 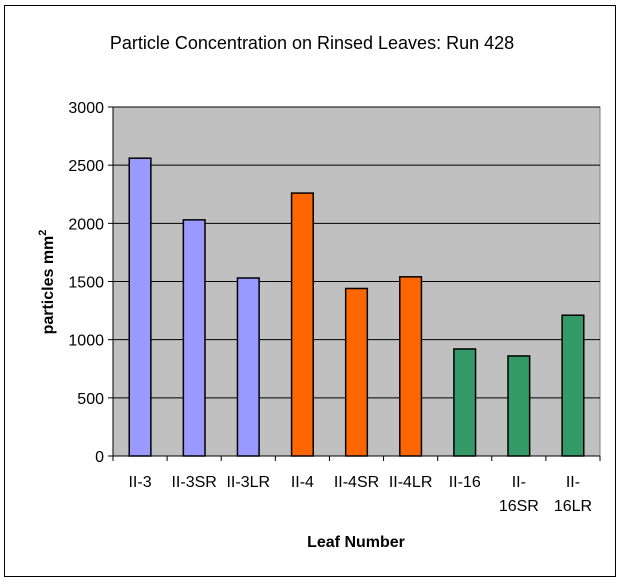 I want to click on x-tick-label-line: II-16, so click(x=465, y=482).